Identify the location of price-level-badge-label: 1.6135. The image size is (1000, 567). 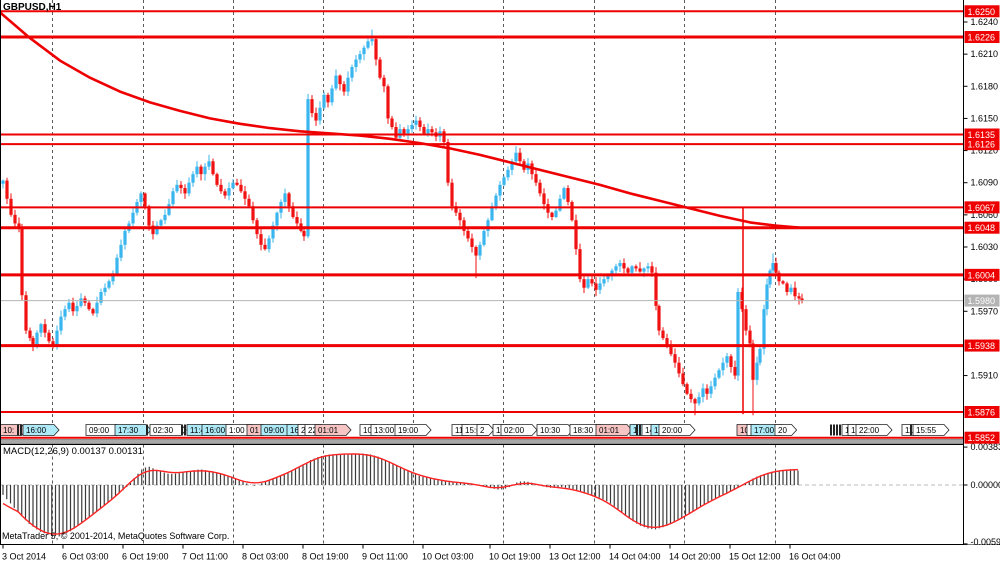
(982, 135).